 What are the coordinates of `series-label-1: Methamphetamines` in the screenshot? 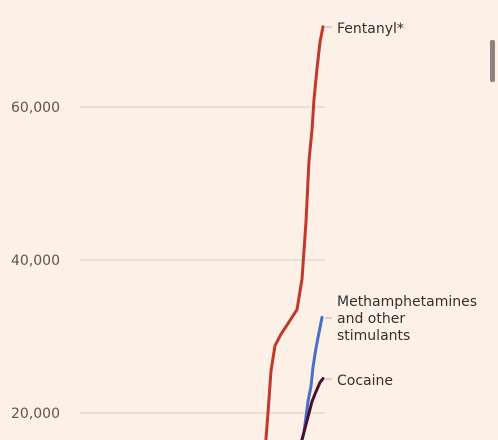 It's located at (407, 302).